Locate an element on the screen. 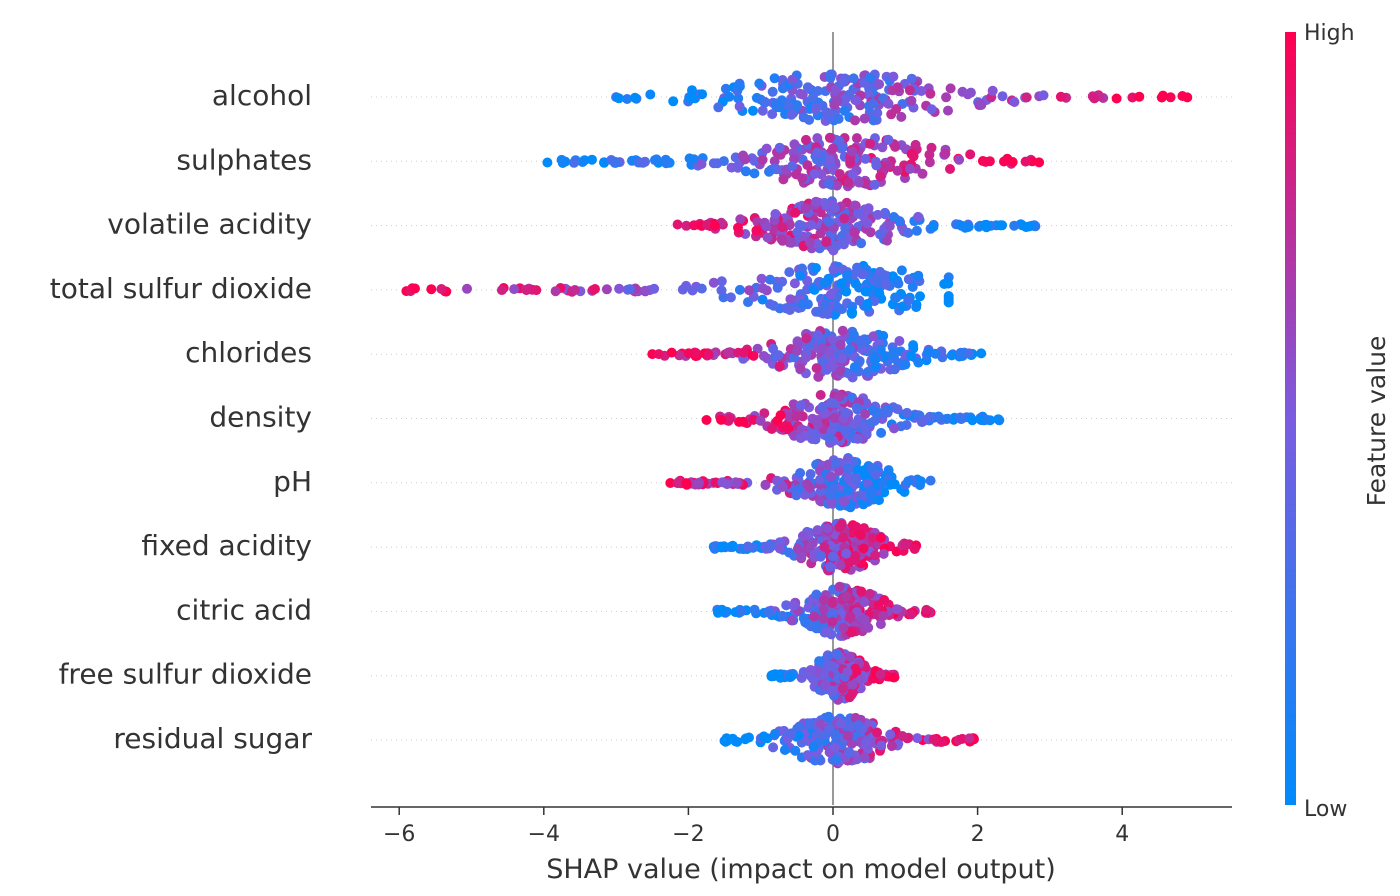 This screenshot has width=1400, height=896. colorbar-title: Feature value is located at coordinates (1376, 421).